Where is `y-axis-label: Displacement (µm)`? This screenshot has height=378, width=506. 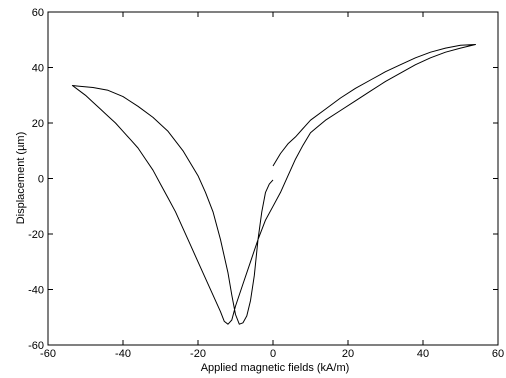
y-axis-label: Displacement (µm) is located at coordinates (21, 178).